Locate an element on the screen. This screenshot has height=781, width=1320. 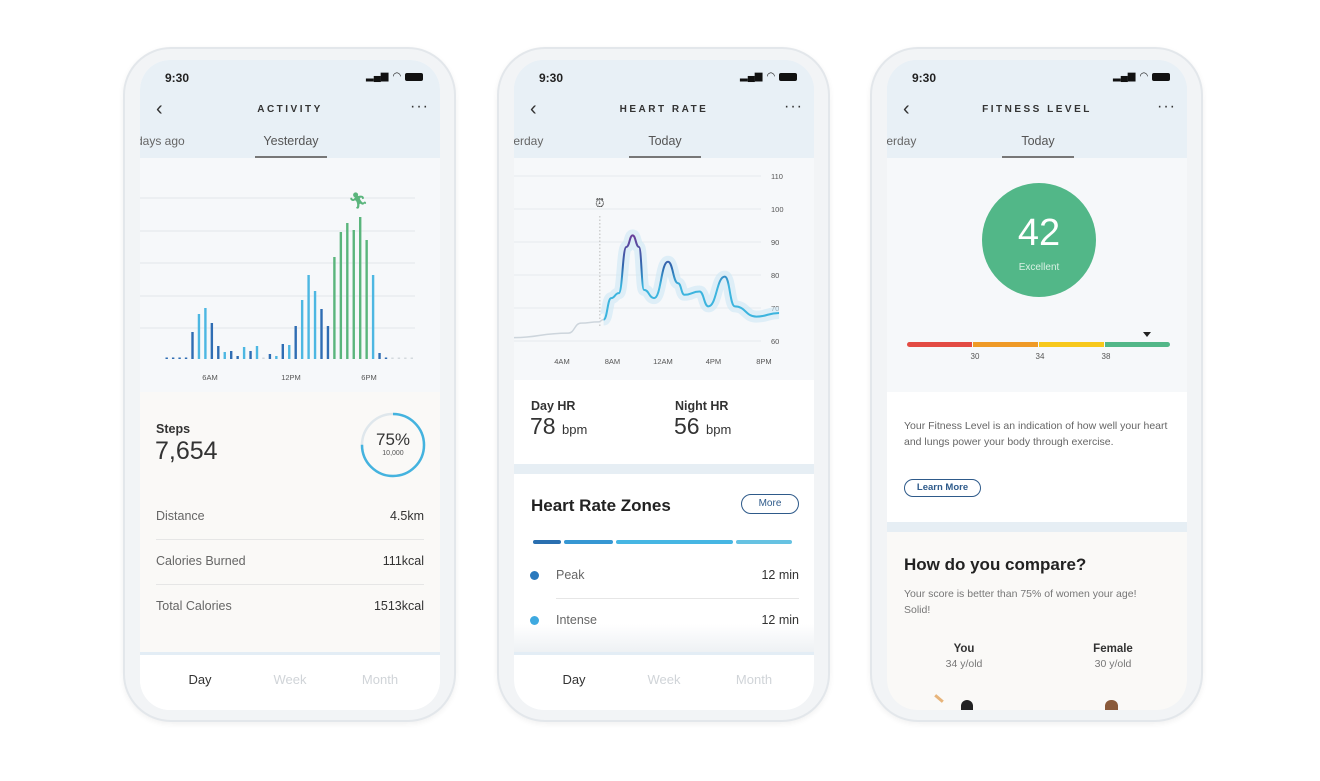
period-tab-bar is located at coordinates (290, 681).